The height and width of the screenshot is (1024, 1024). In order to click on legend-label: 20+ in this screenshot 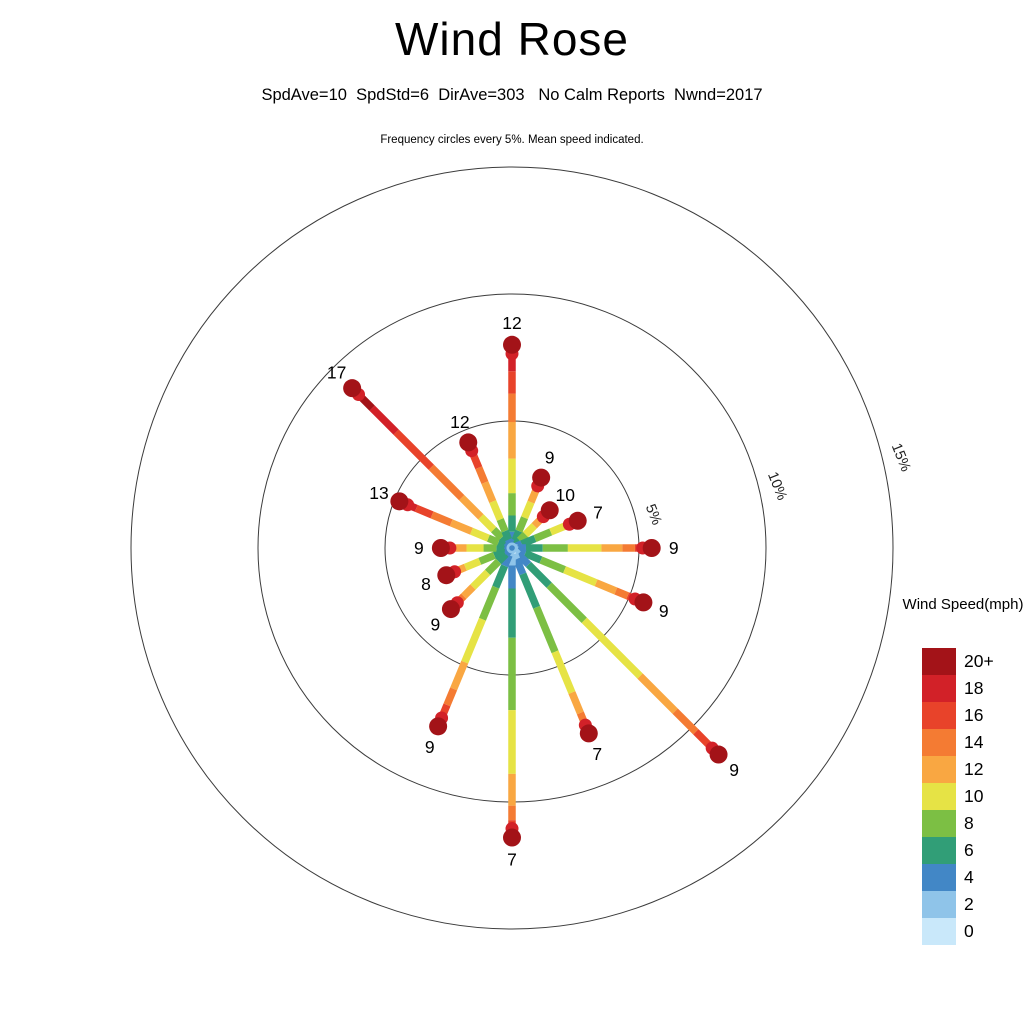, I will do `click(979, 661)`.